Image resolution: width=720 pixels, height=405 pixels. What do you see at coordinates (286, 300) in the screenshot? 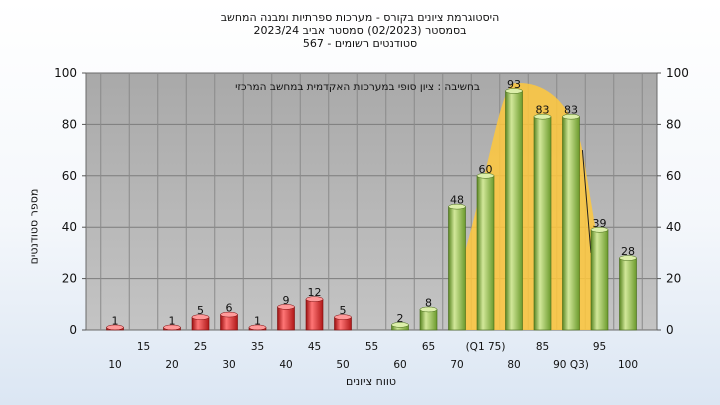
I see `bar-value-label: 9` at bounding box center [286, 300].